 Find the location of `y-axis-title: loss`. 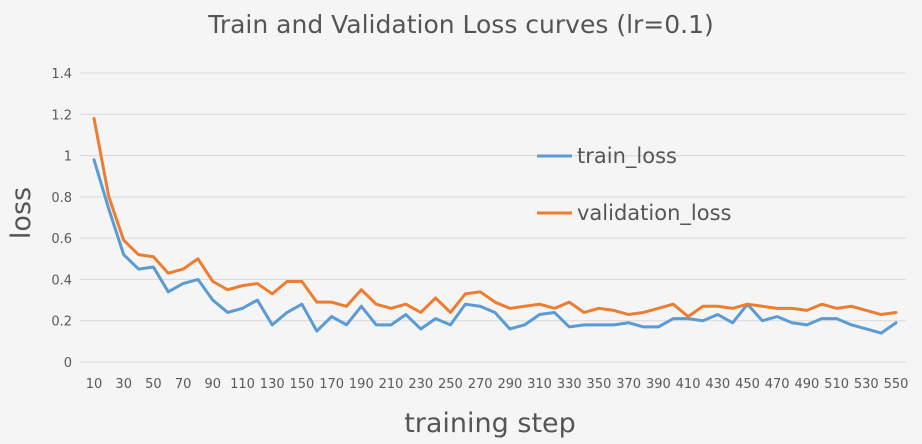

y-axis-title: loss is located at coordinates (21, 213).